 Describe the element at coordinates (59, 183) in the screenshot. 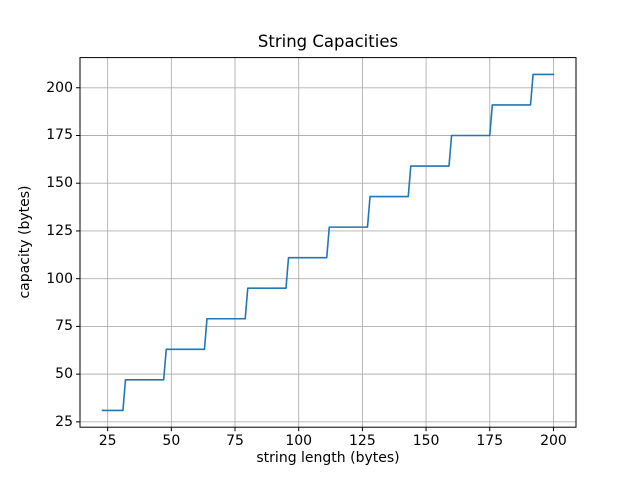

I see `y-tick-label: 150` at that location.